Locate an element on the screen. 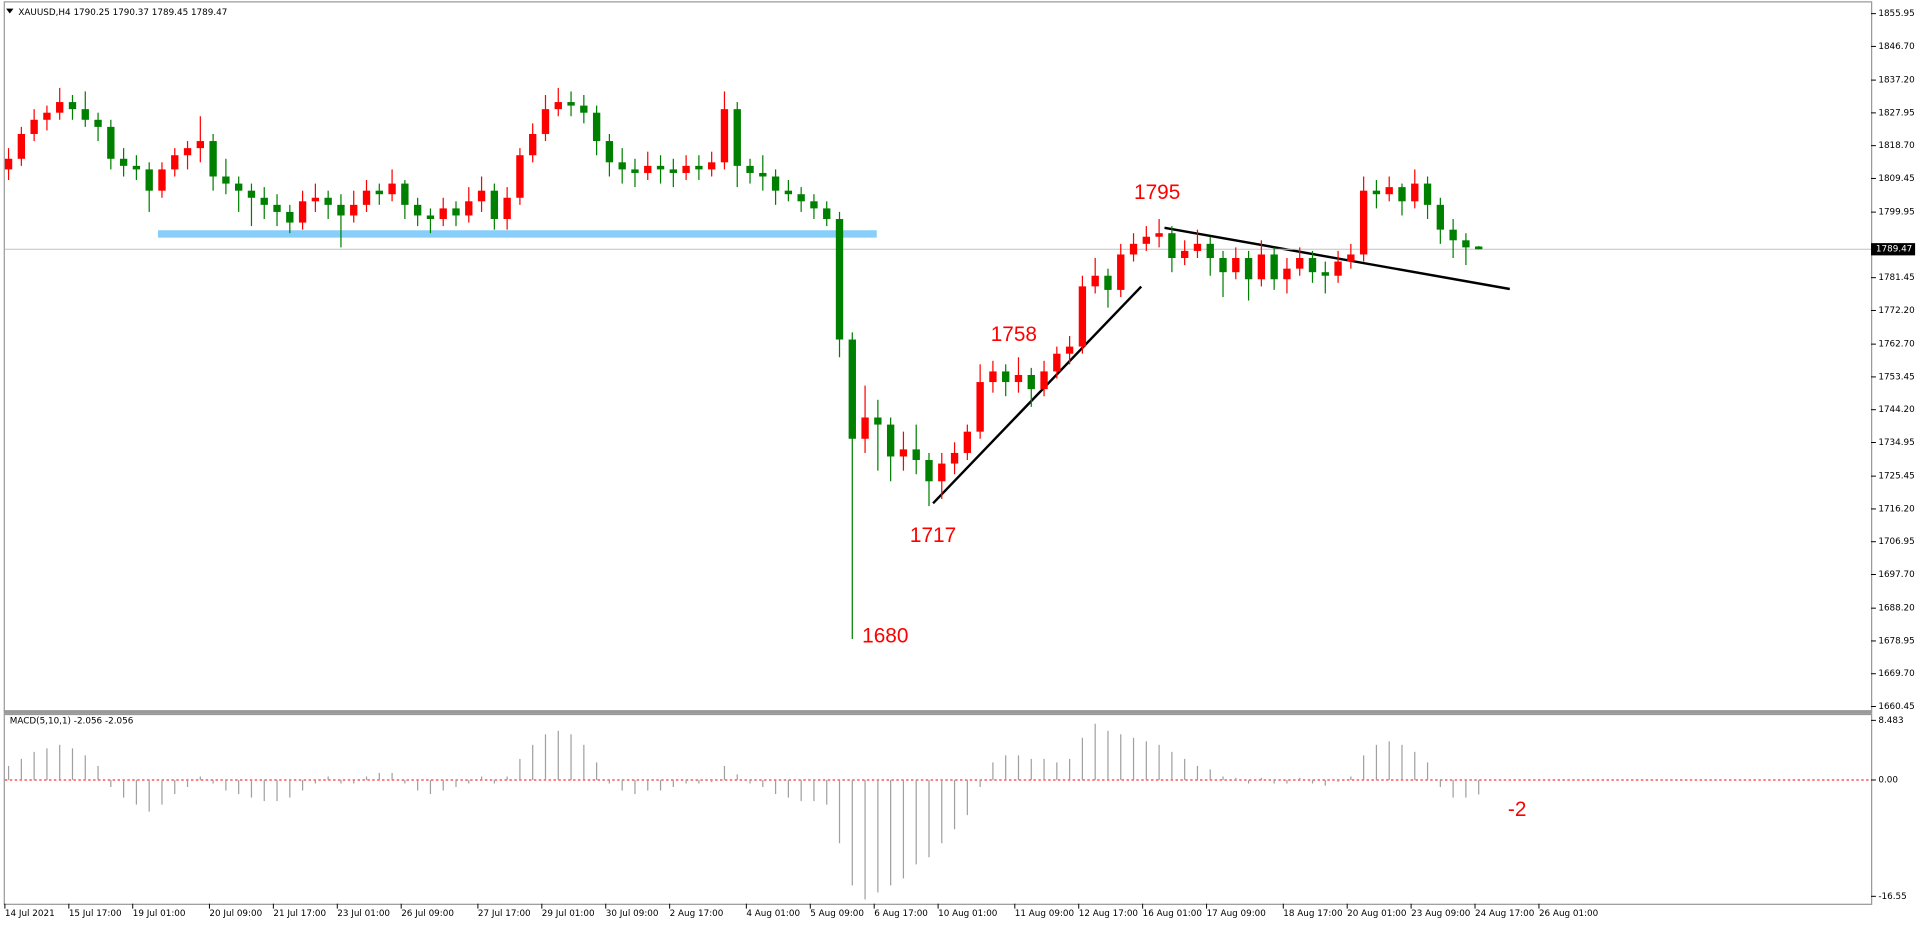  trend-line is located at coordinates (1337, 258).